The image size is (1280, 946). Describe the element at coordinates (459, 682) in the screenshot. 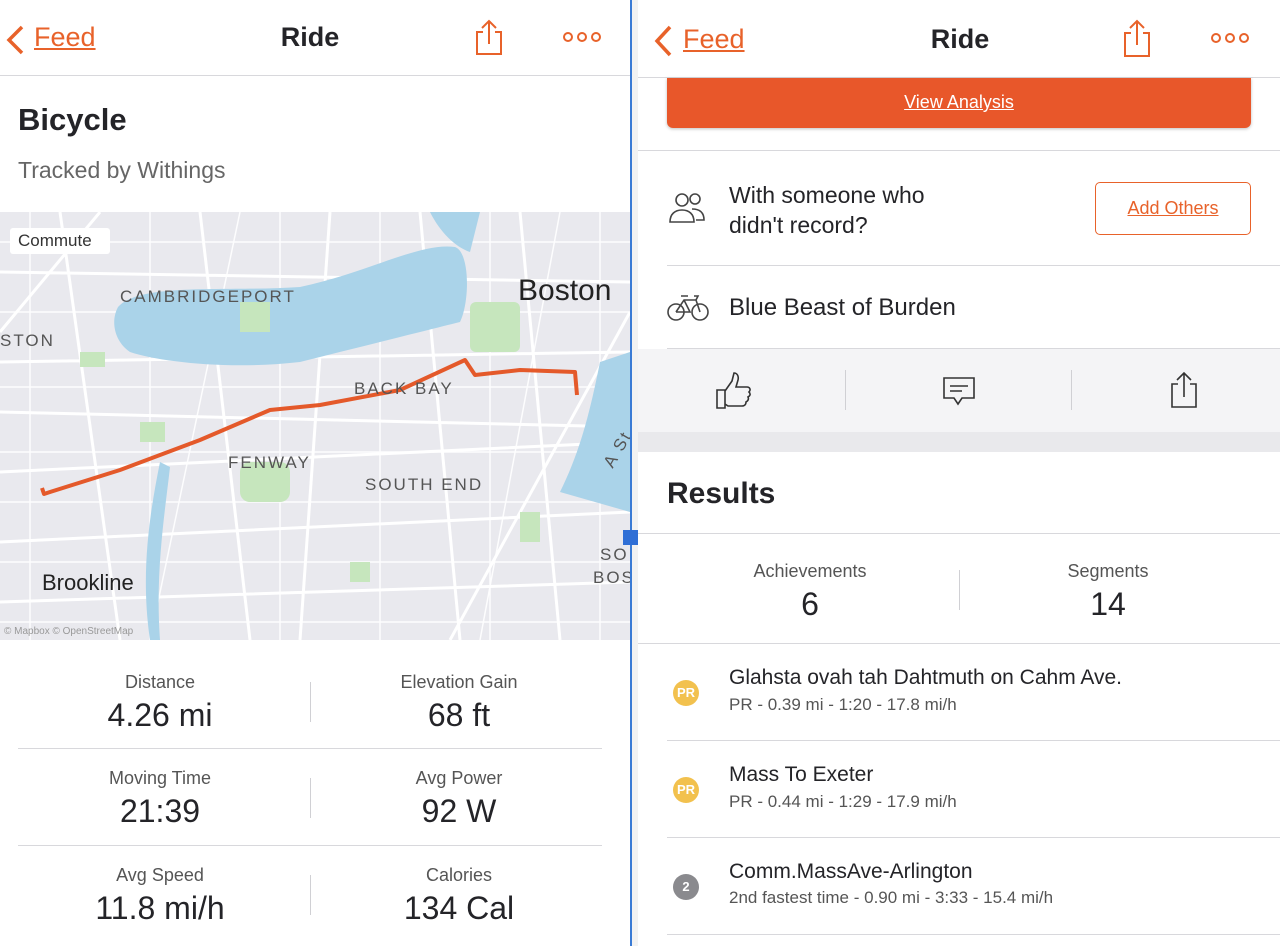

I see `stat-label: Elevation Gain` at that location.